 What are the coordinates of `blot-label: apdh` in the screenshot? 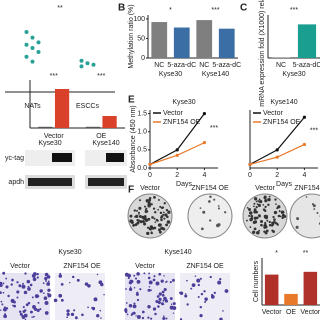 It's located at (16, 182).